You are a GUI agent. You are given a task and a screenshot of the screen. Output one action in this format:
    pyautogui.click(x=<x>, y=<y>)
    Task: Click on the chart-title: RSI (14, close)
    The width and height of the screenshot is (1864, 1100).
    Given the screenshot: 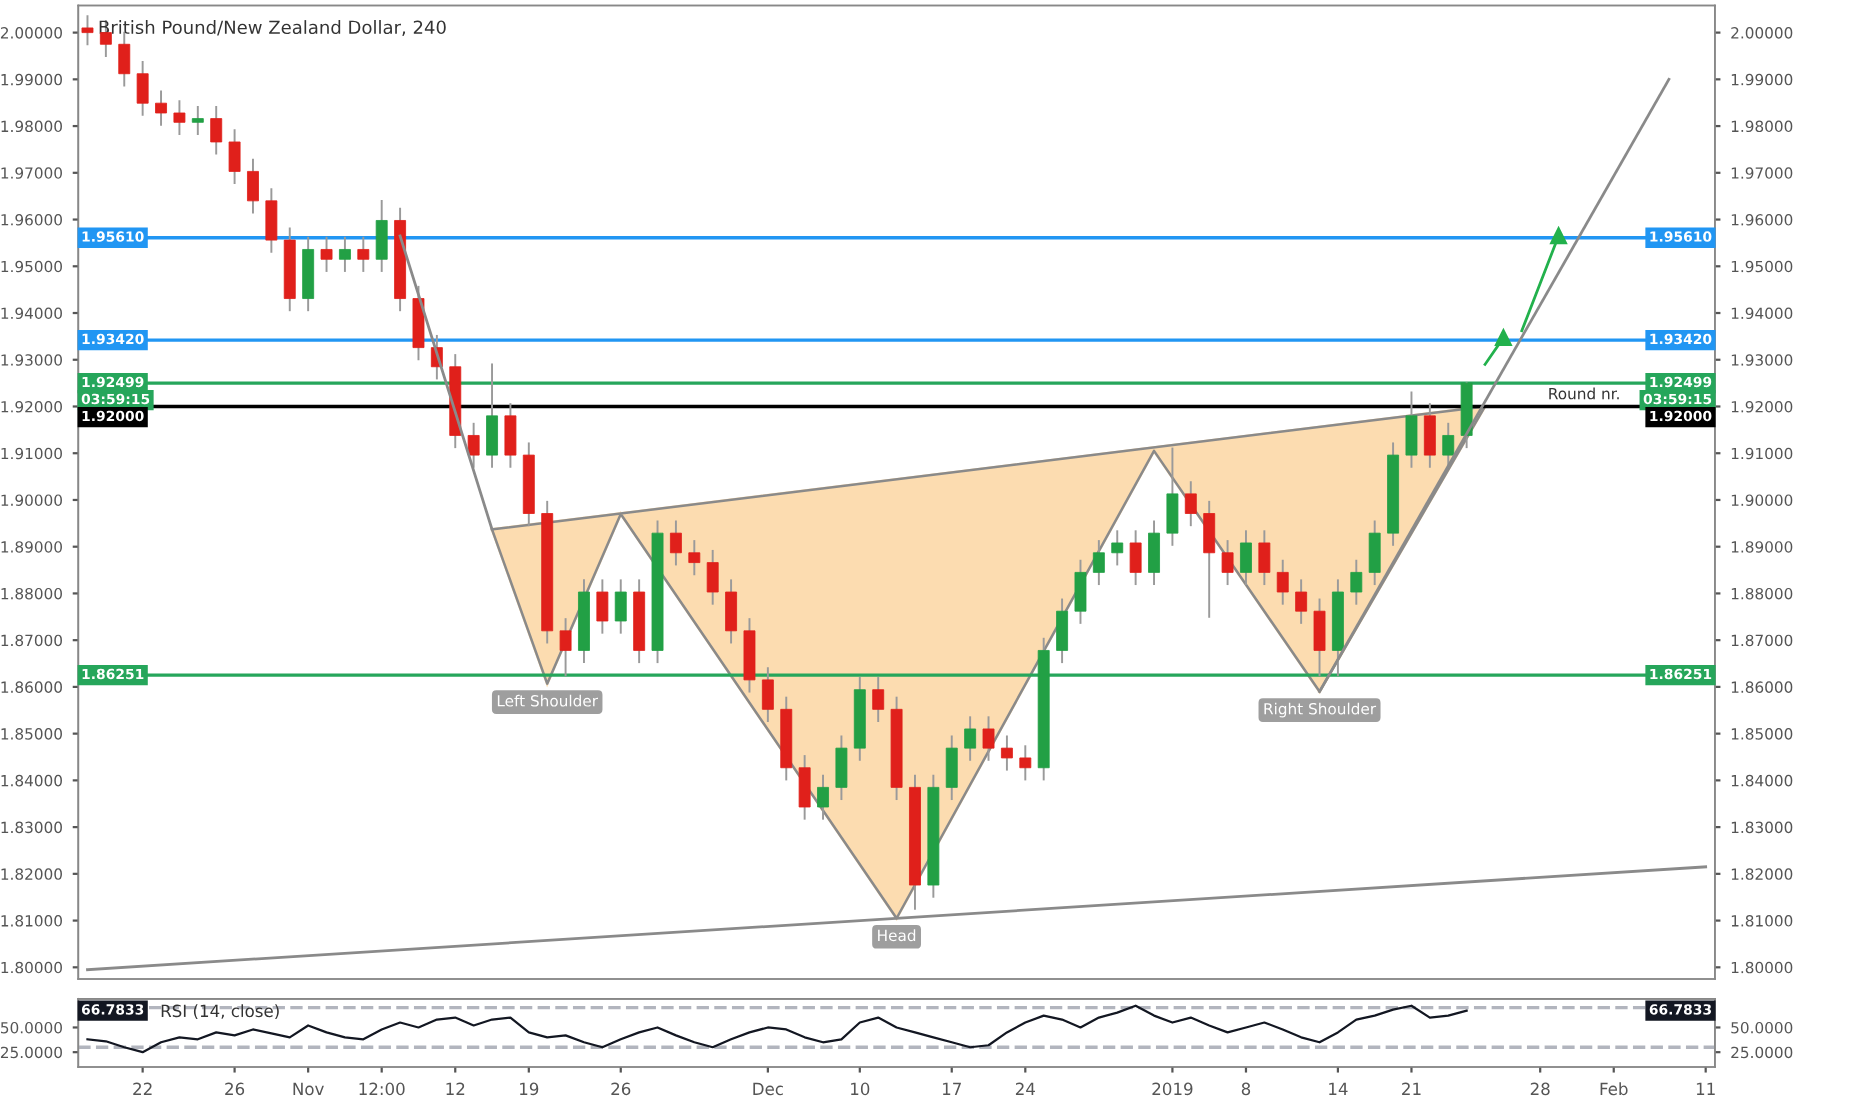 What is the action you would take?
    pyautogui.click(x=220, y=1012)
    